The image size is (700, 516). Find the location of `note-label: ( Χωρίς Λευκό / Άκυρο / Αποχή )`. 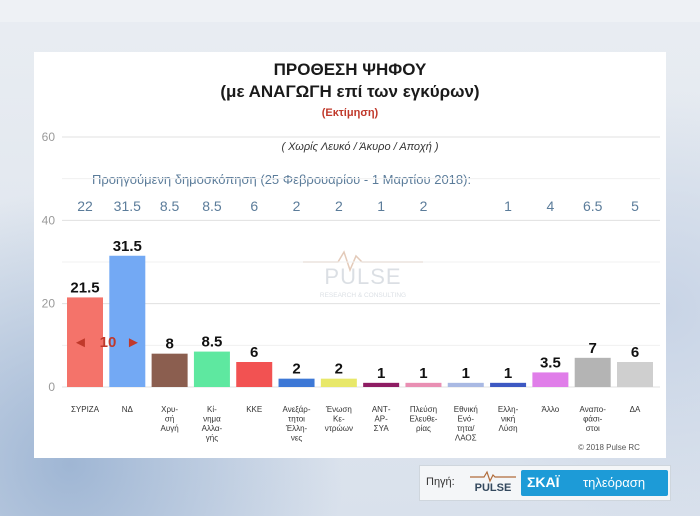

note-label: ( Χωρίς Λευκό / Άκυρο / Αποχή ) is located at coordinates (360, 147).